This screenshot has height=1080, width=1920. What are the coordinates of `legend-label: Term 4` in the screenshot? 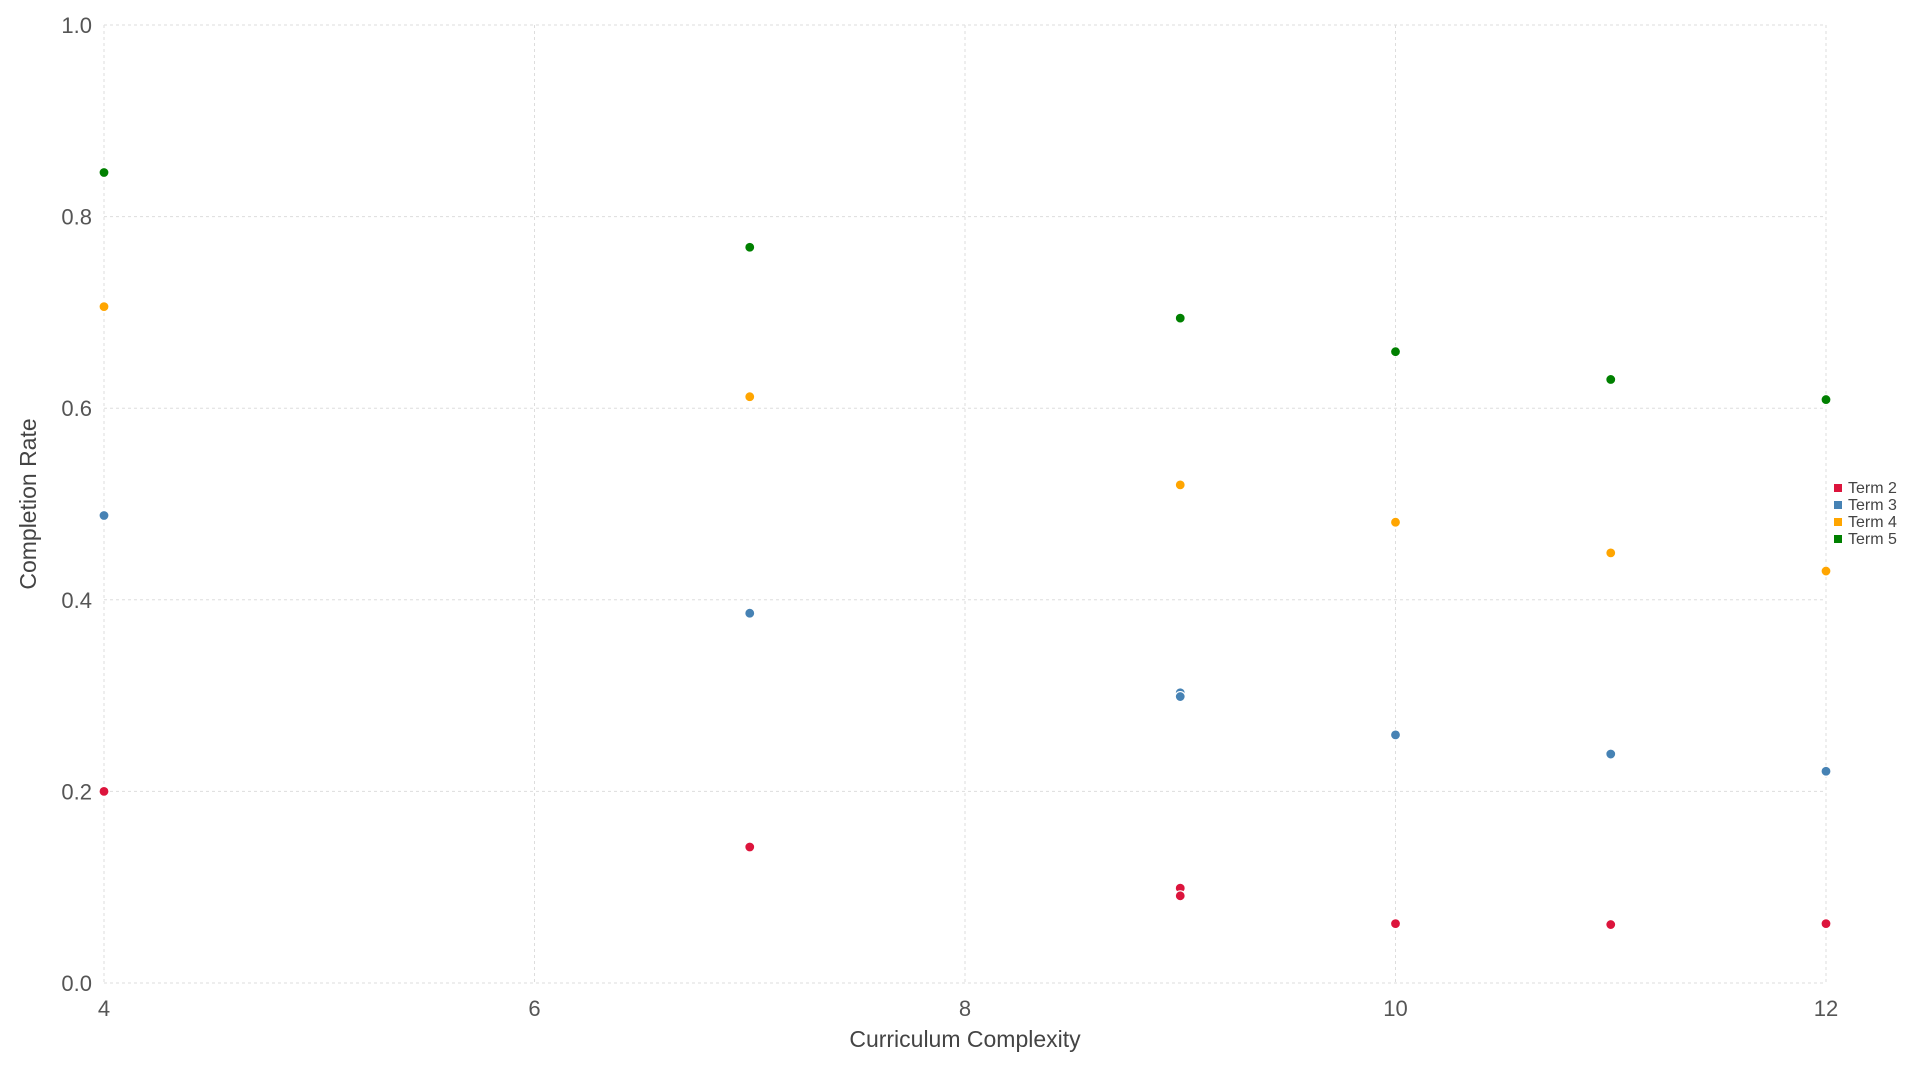 It's located at (1872, 522).